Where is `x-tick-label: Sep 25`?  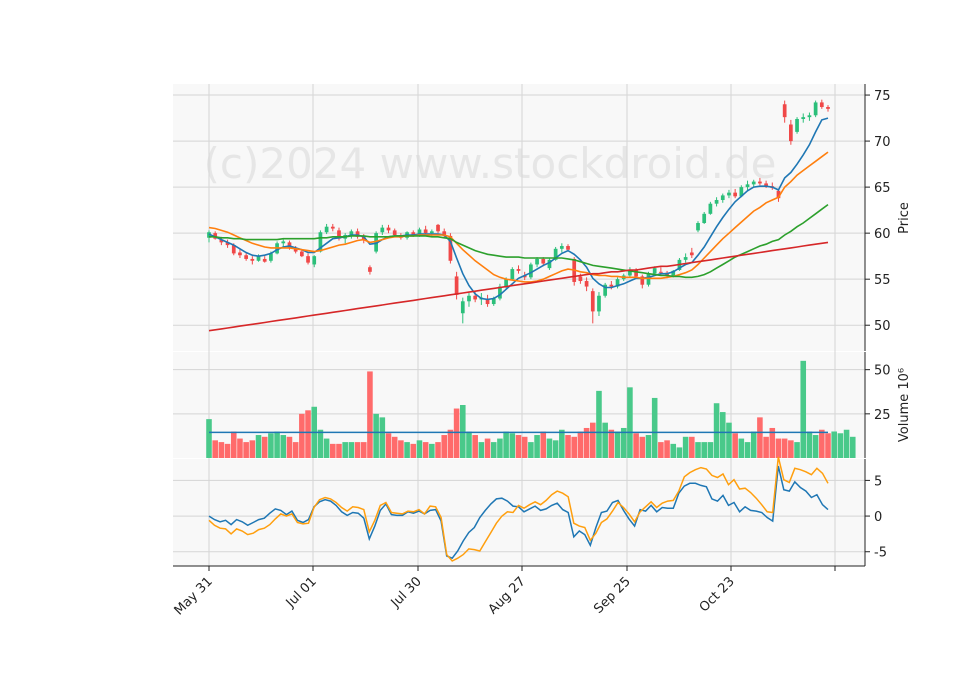 x-tick-label: Sep 25 is located at coordinates (612, 595).